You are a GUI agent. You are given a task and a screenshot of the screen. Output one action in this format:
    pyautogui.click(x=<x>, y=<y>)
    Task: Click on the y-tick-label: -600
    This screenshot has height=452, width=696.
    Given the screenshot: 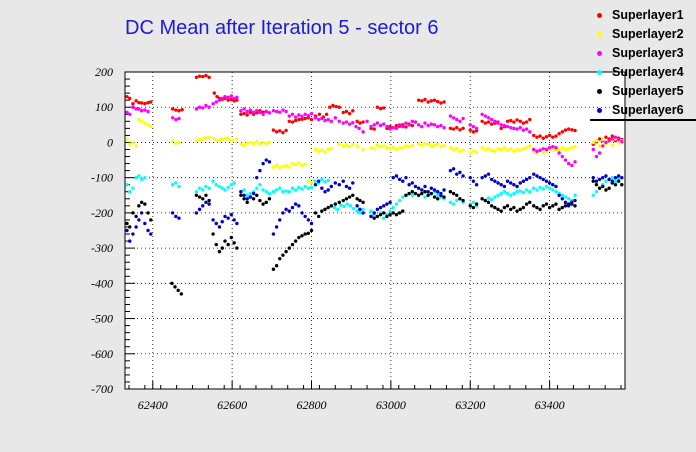 What is the action you would take?
    pyautogui.click(x=102, y=354)
    